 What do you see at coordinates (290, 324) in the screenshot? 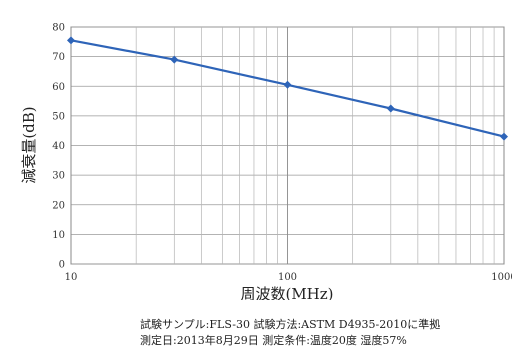
I see `test-conditions-line-1: 試験サンプル:FLS-30 試験方法:ASTM D4935-2010に準拠` at bounding box center [290, 324].